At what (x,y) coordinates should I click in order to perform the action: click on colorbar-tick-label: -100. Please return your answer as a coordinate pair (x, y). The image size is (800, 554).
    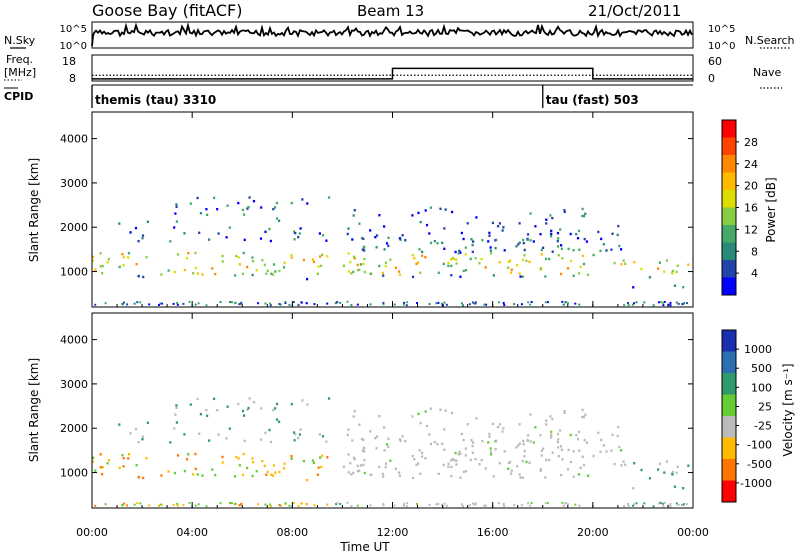
    Looking at the image, I should click on (759, 445).